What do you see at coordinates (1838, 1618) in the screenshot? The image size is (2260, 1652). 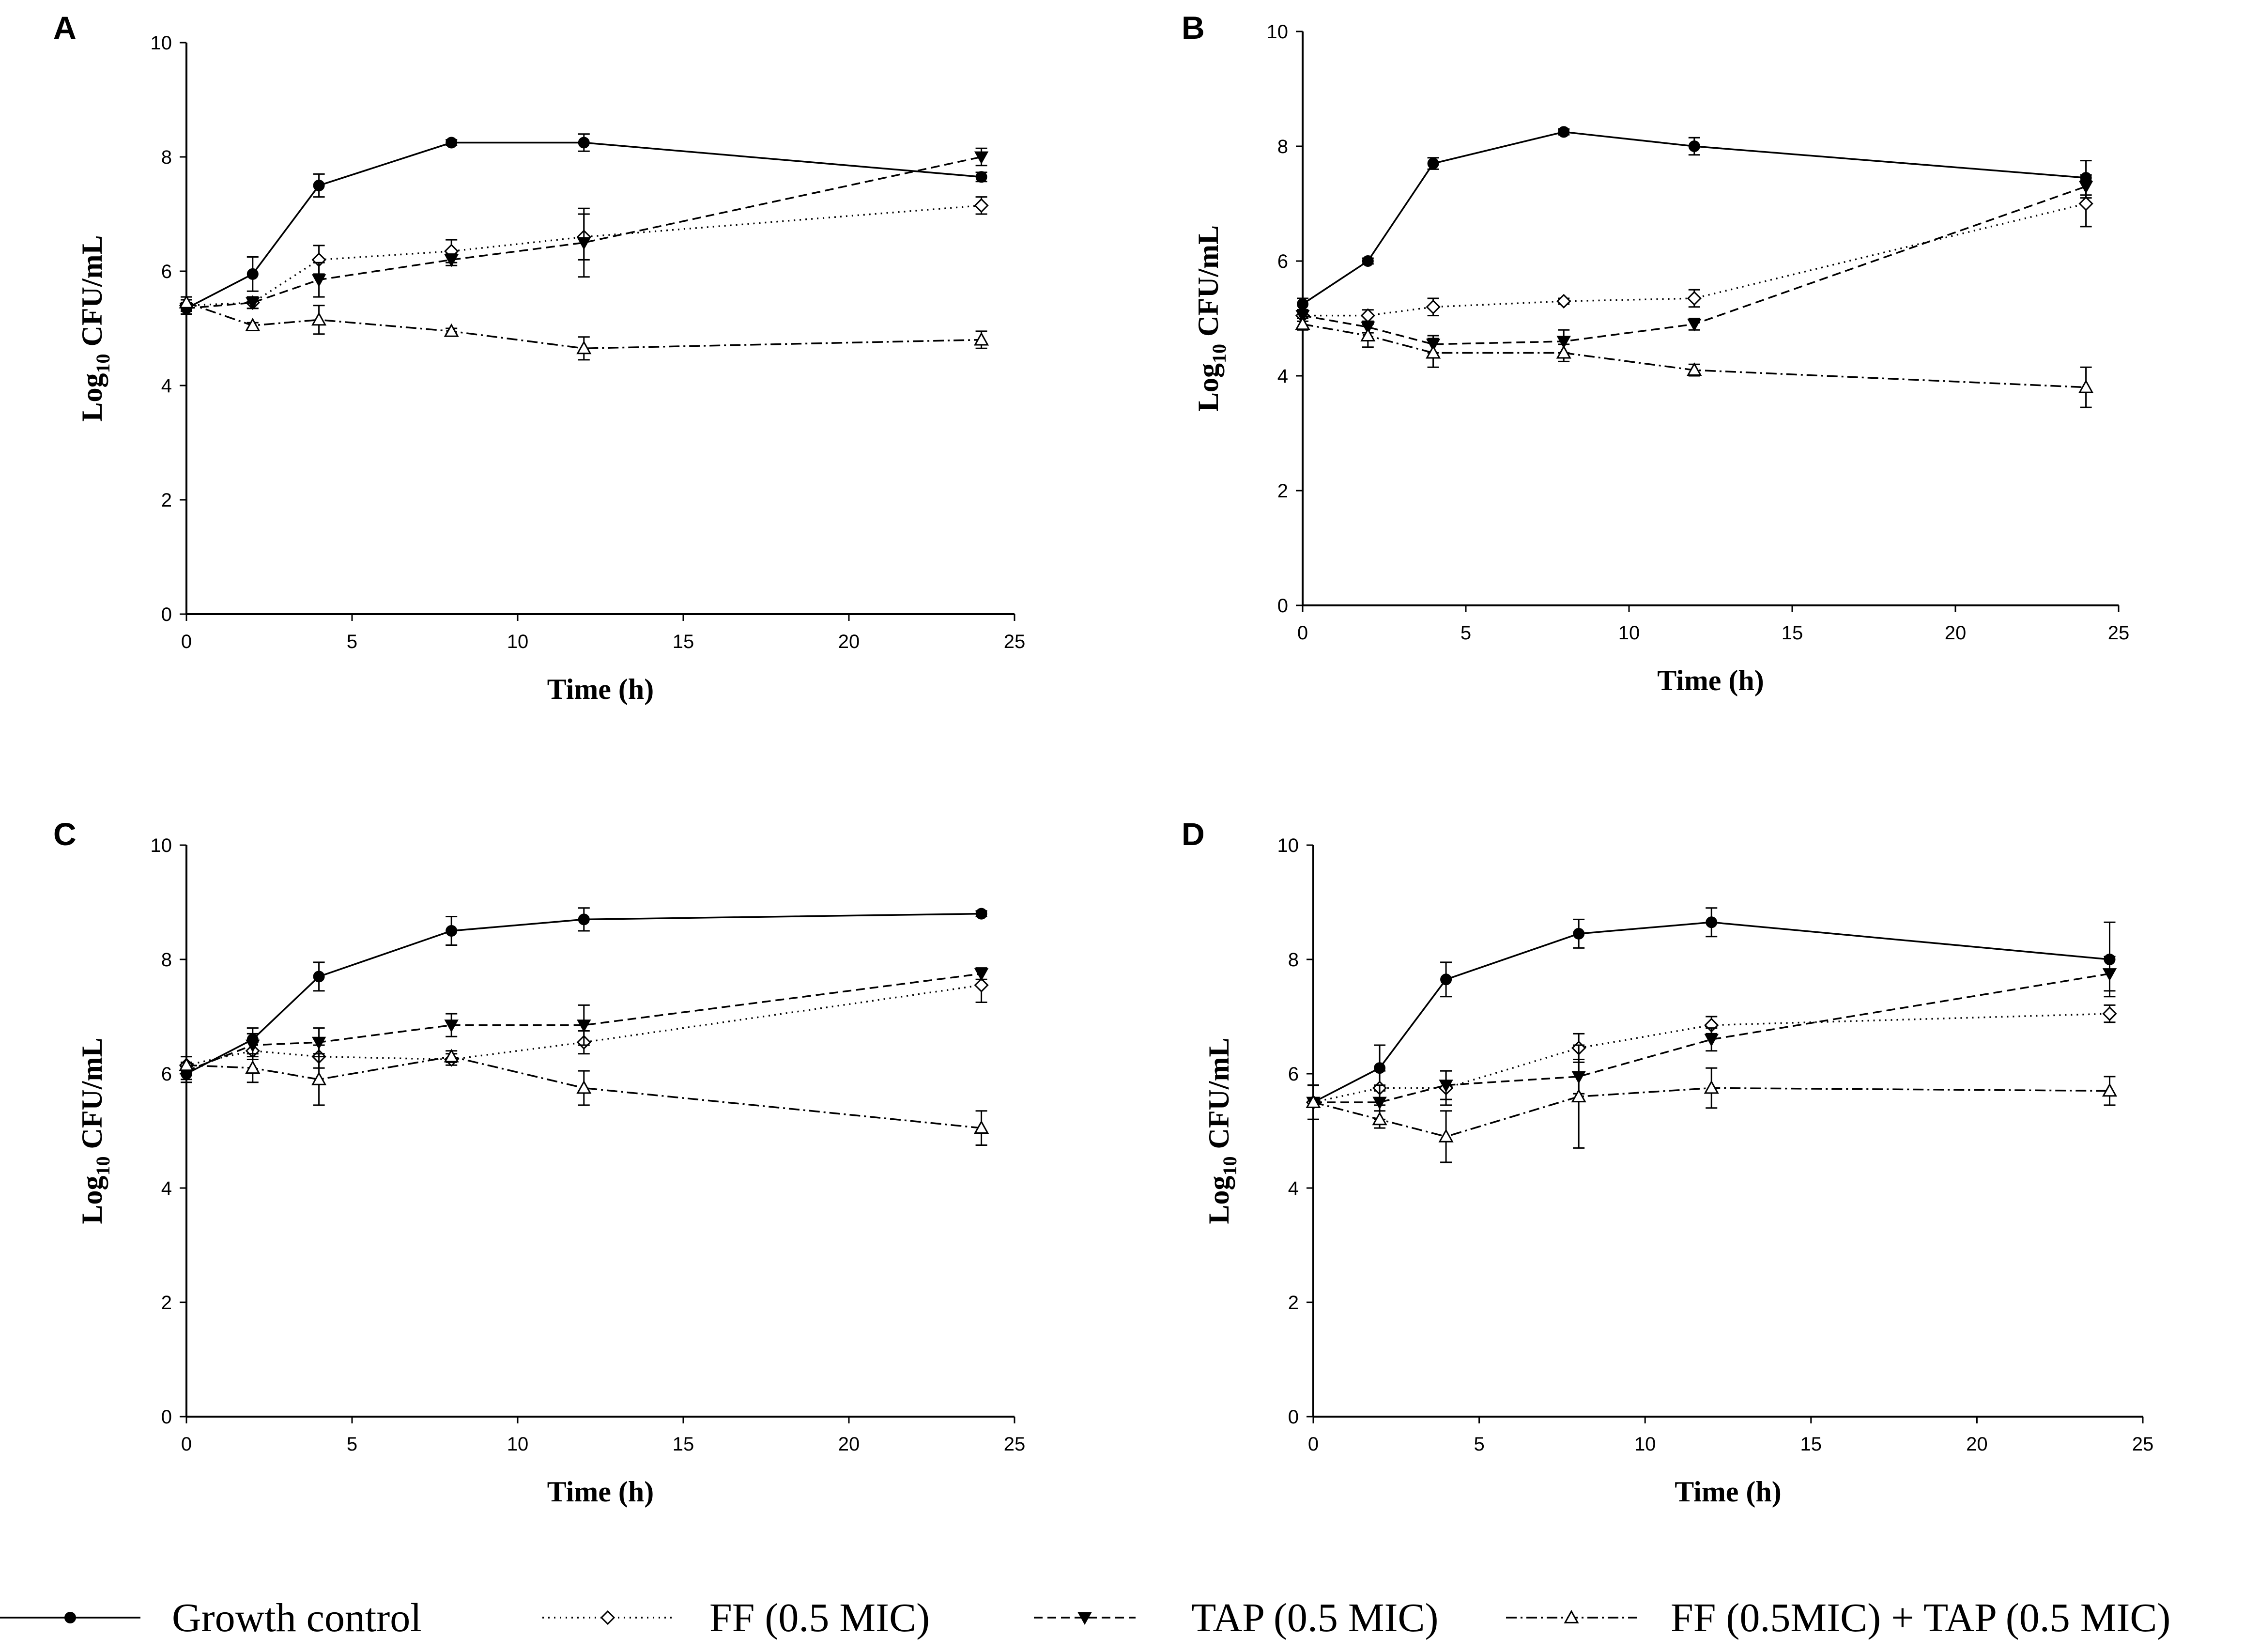 I see `legend-item-ff-0-5mic-tap-0-5-mic: FF (0.5MIC) + TAP (0.5 MIC)` at bounding box center [1838, 1618].